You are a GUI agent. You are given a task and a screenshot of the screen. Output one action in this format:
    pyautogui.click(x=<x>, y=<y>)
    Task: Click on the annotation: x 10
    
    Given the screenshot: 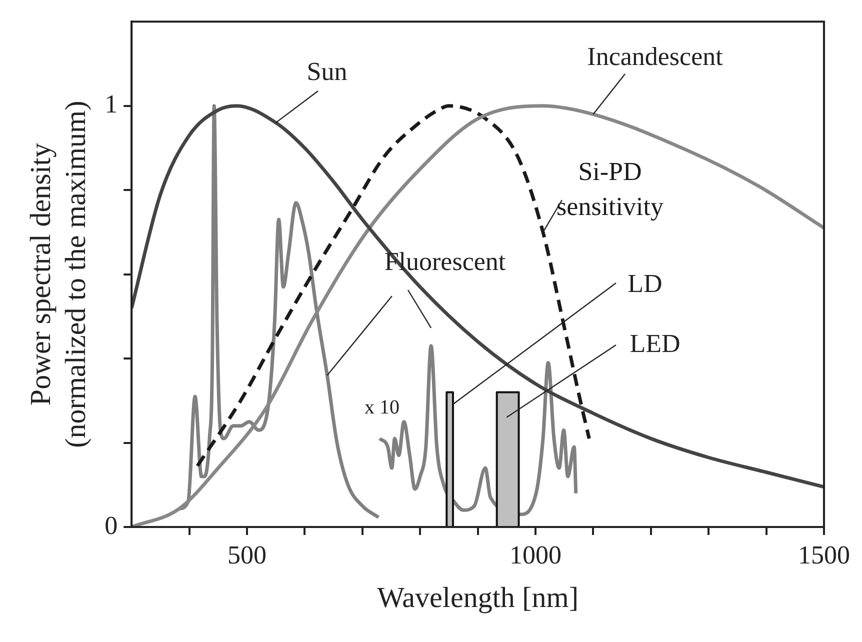 What is the action you would take?
    pyautogui.click(x=382, y=407)
    